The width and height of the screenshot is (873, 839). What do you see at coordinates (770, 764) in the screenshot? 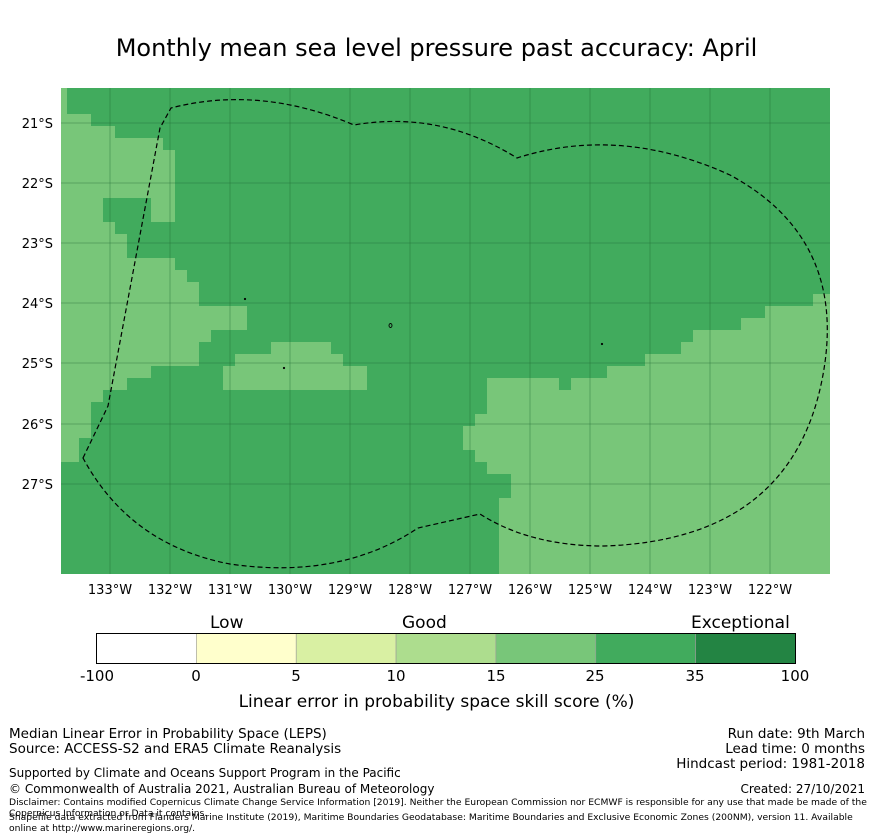
I see `footer-hindcast: Hindcast period: 1981-2018` at bounding box center [770, 764].